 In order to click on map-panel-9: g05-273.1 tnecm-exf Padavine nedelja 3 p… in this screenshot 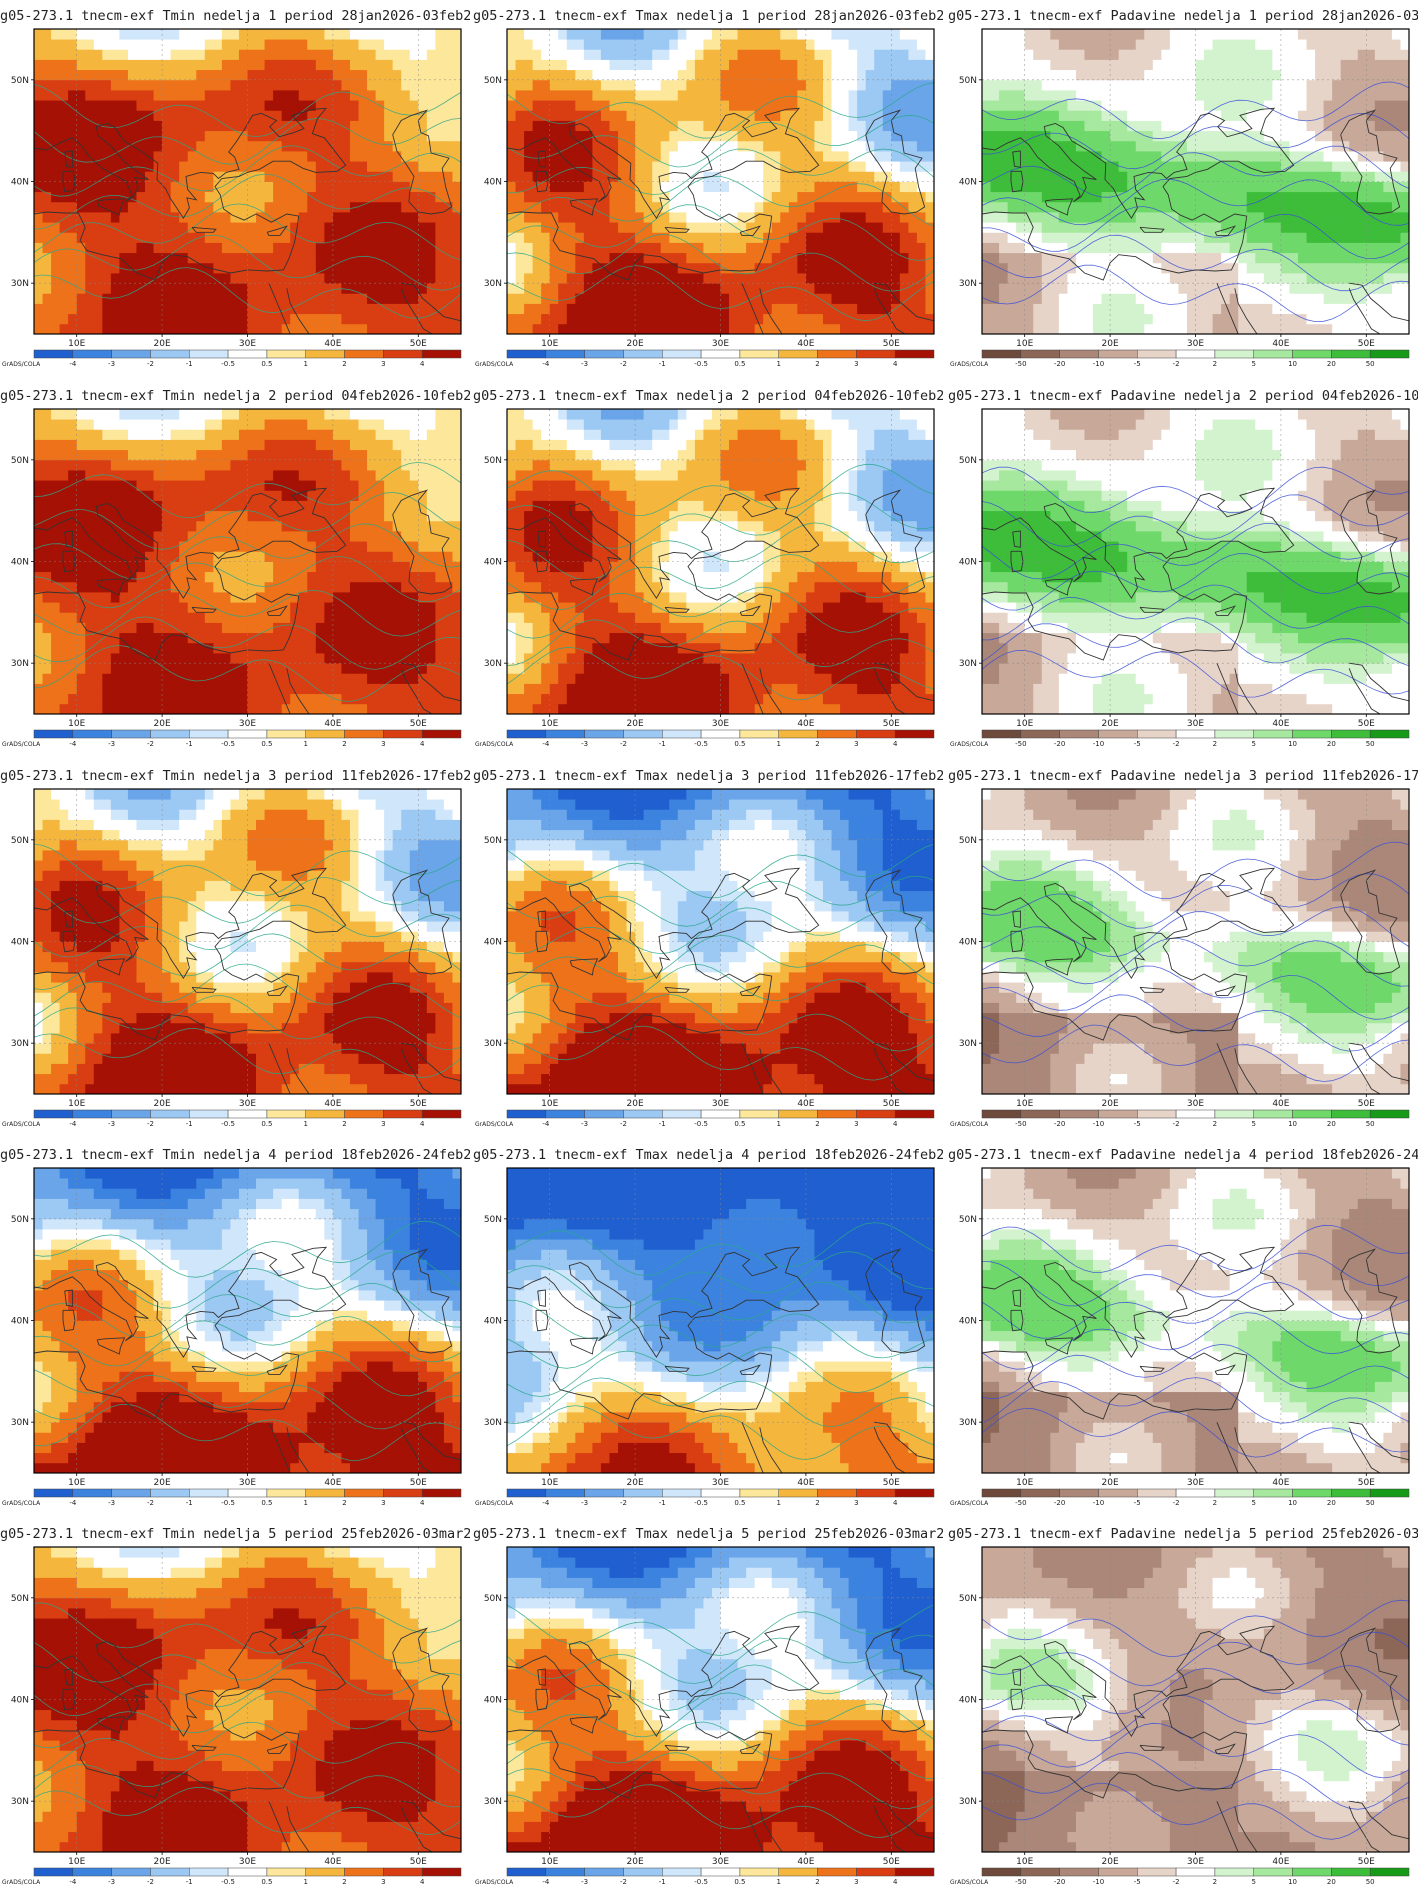, I will do `click(1183, 949)`.